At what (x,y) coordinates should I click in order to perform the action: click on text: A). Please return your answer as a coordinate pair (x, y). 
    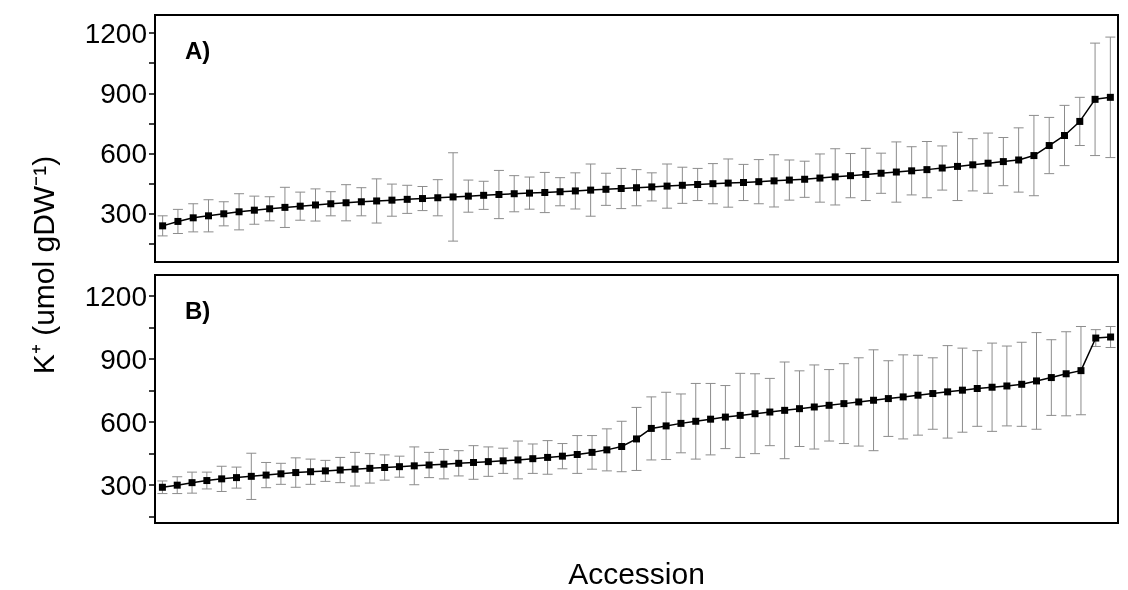
    Looking at the image, I should click on (198, 50).